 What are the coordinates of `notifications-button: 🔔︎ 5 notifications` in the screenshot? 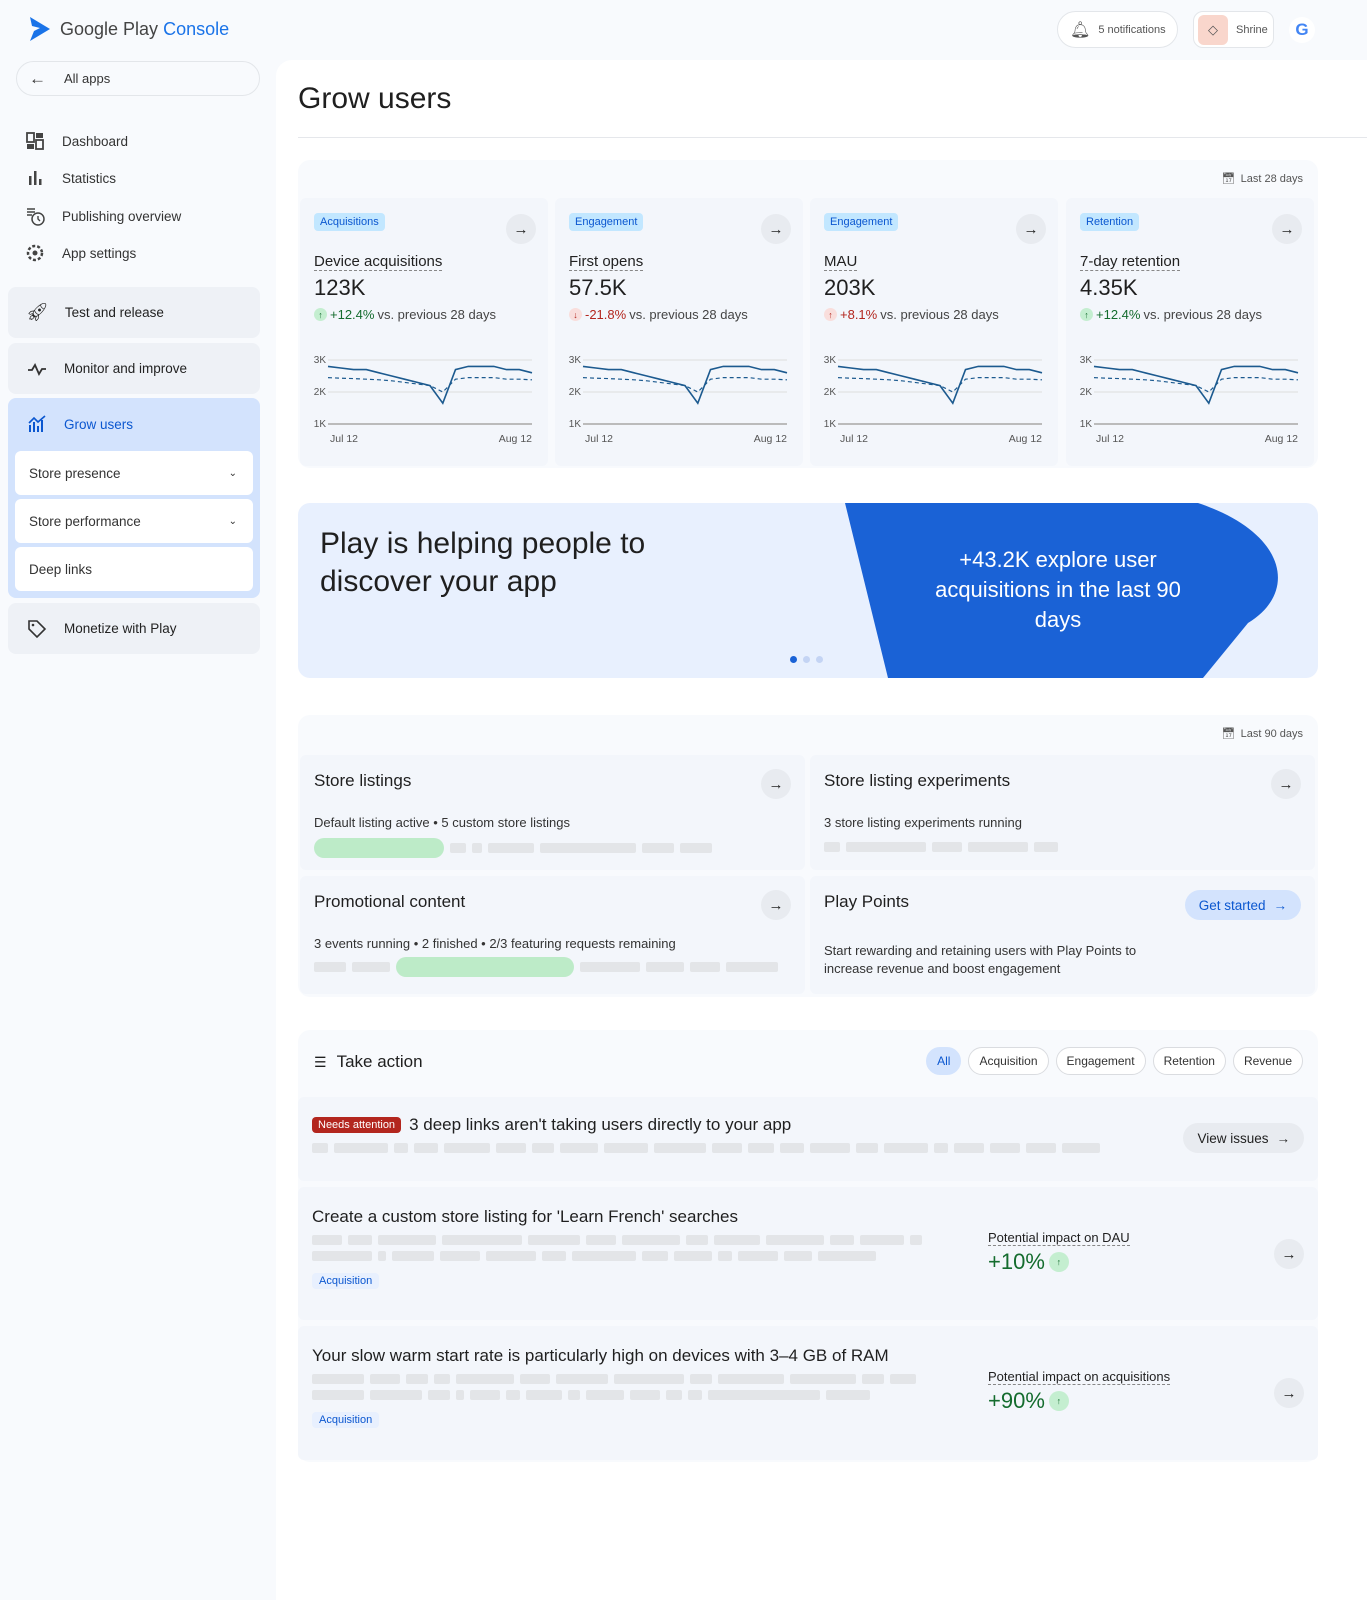 It's located at (1117, 29).